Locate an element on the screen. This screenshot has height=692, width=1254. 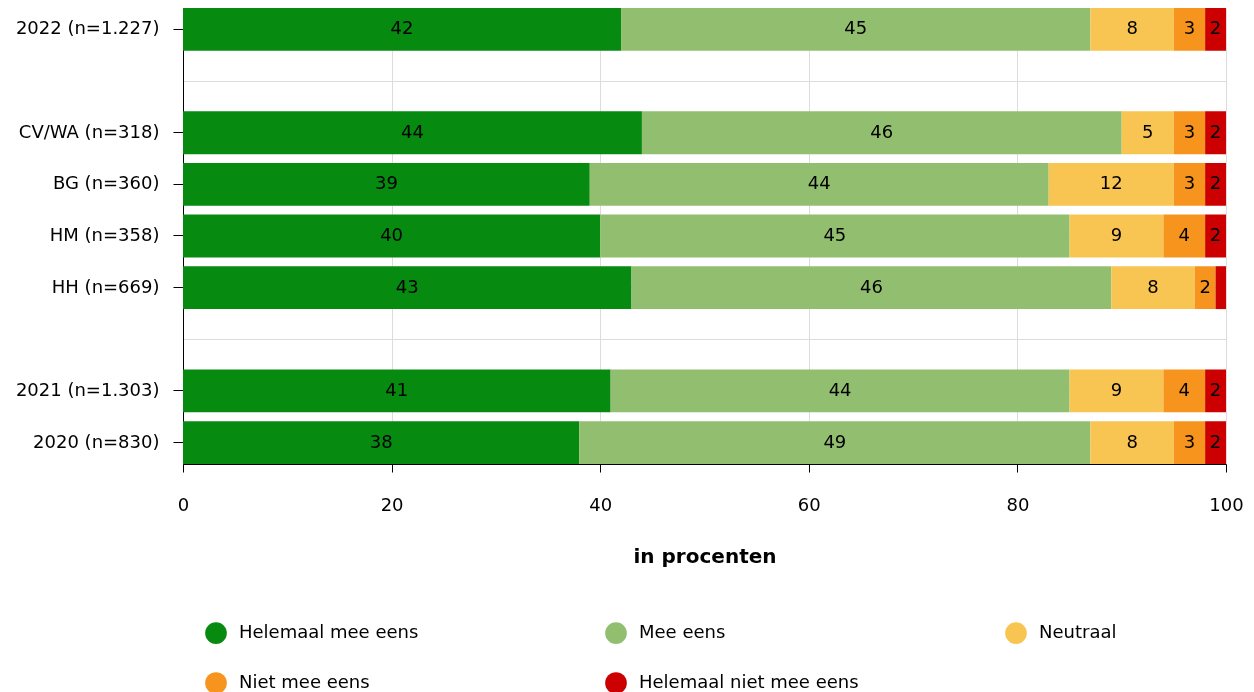
data-label: 49 is located at coordinates (835, 441).